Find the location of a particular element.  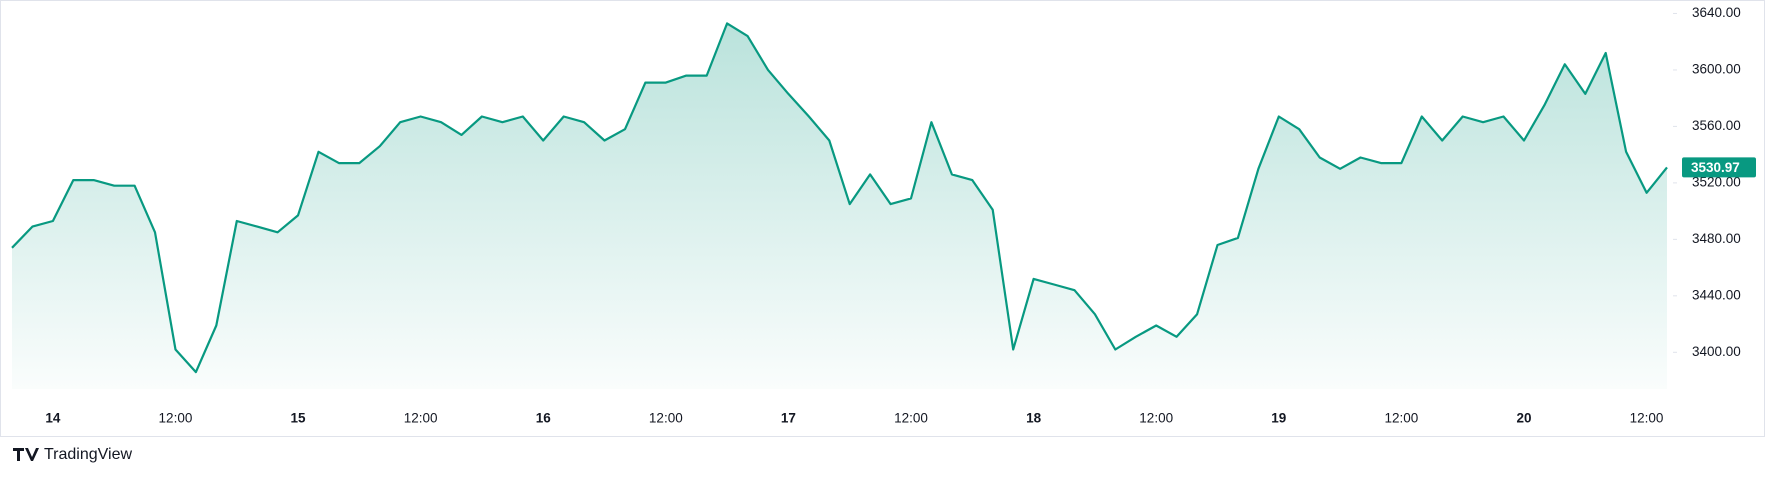

x-tick-label: 16 is located at coordinates (544, 418).